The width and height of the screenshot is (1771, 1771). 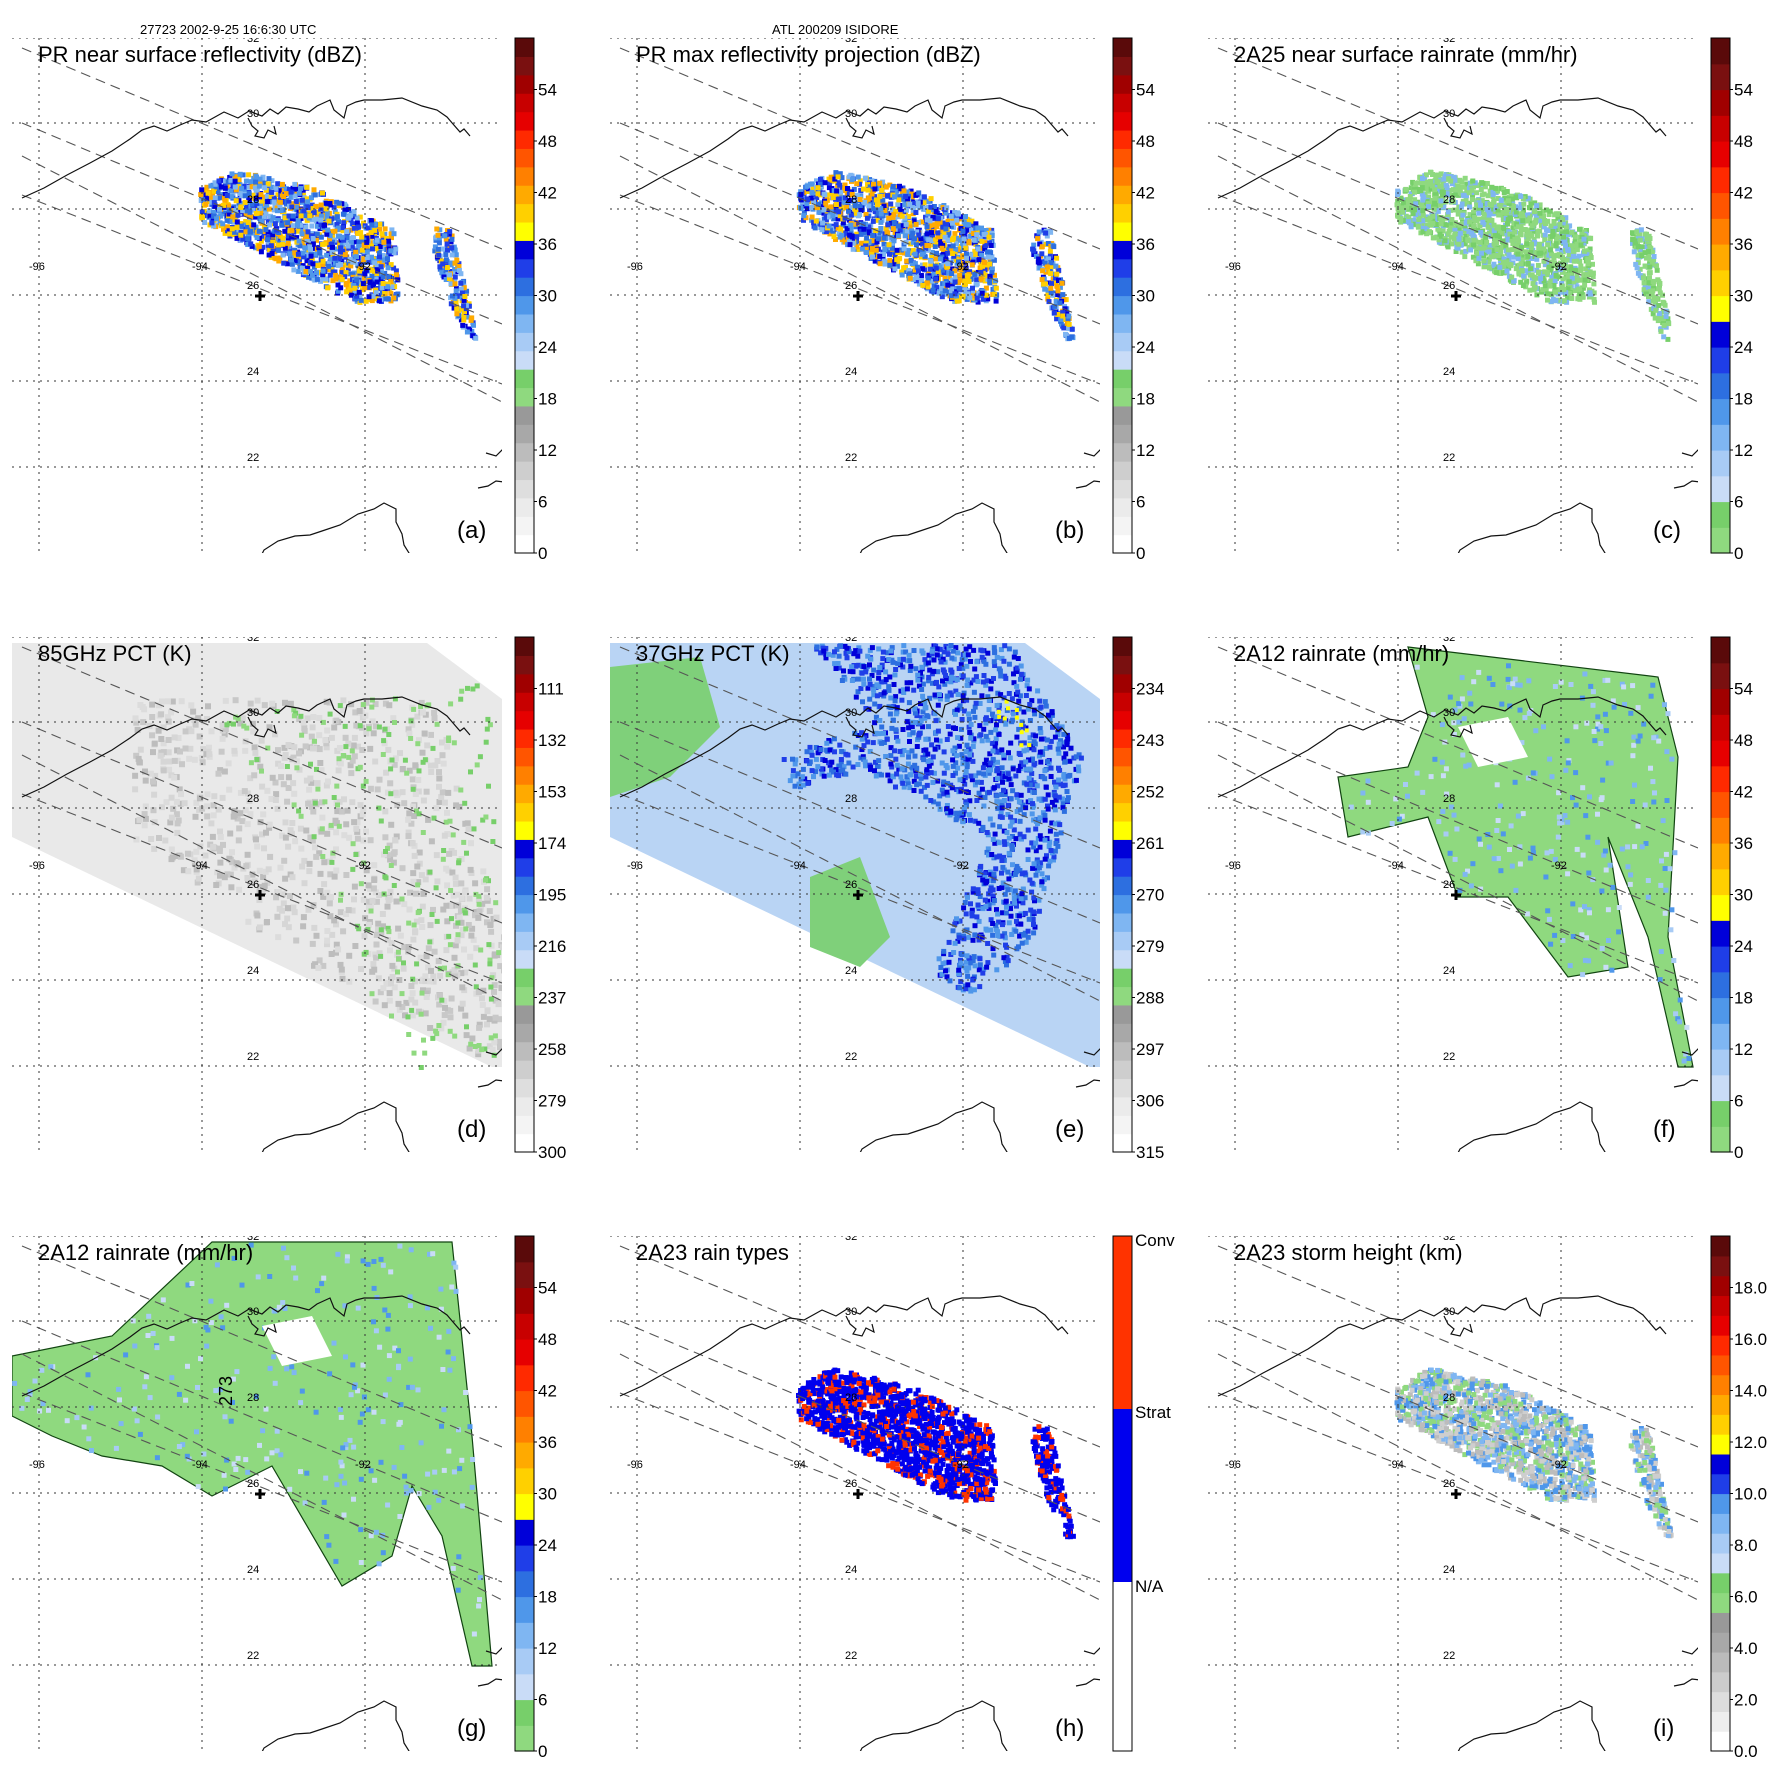 I want to click on colorbar-tick-label: 18, so click(x=547, y=399).